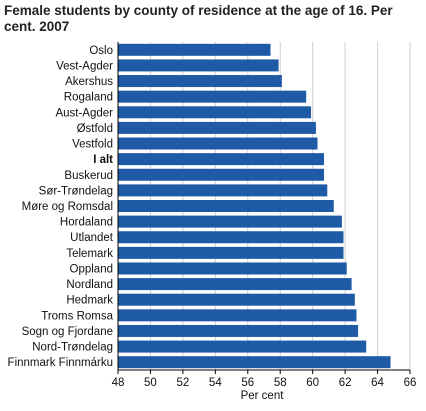 This screenshot has height=411, width=426. What do you see at coordinates (84, 66) in the screenshot?
I see `category-label: Vest-Agder` at bounding box center [84, 66].